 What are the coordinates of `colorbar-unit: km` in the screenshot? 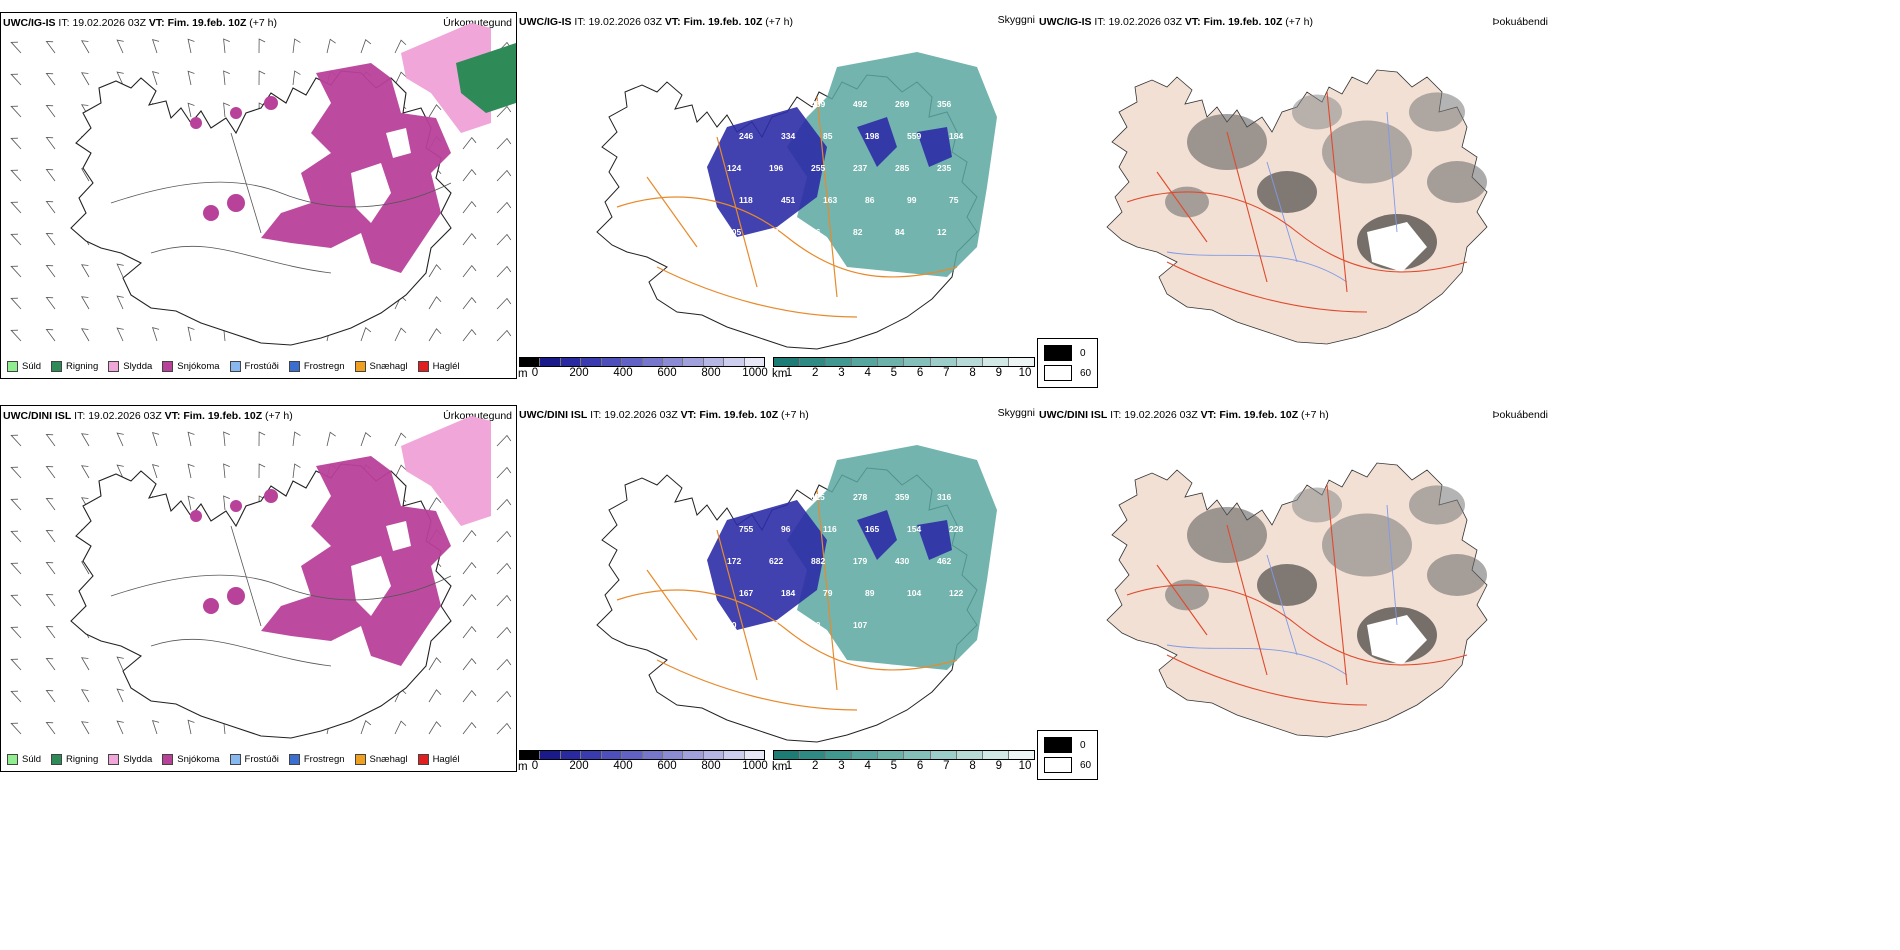 It's located at (780, 766).